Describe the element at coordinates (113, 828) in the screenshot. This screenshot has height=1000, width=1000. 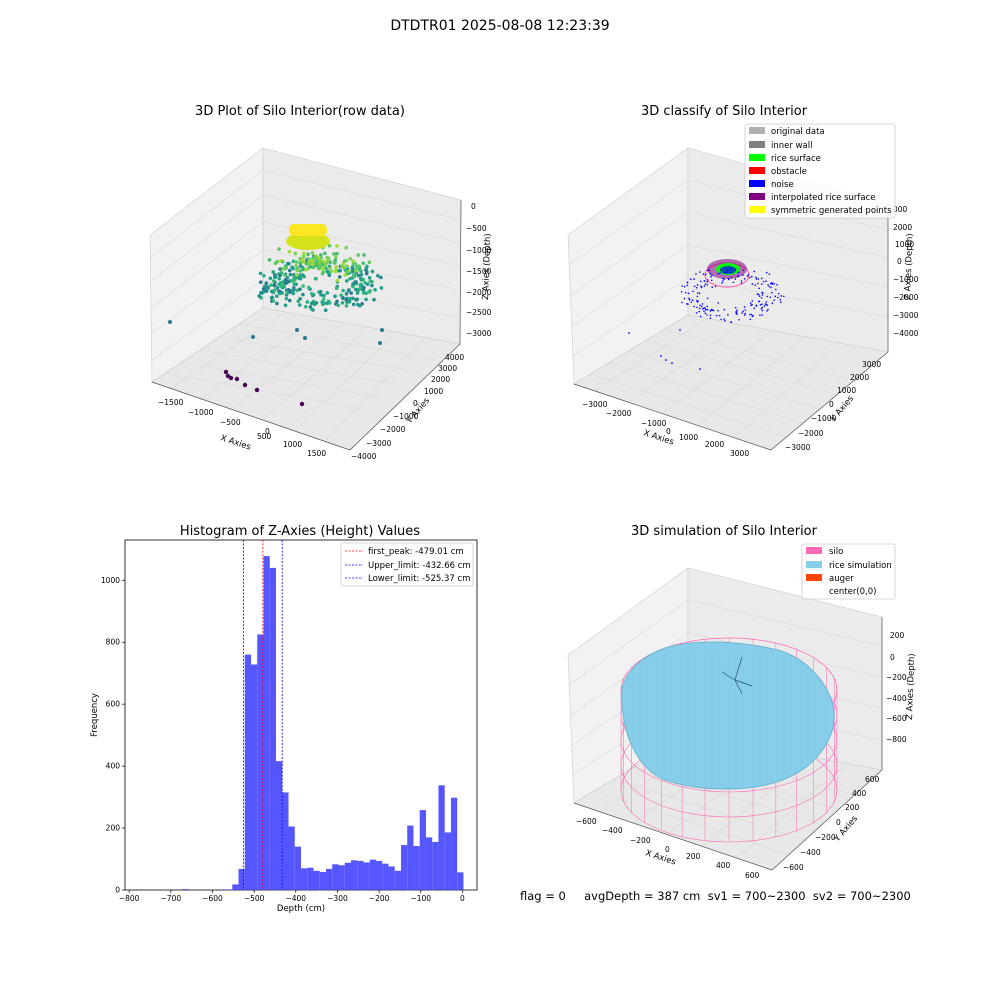
I see `histogram-ytick-label: 200` at that location.